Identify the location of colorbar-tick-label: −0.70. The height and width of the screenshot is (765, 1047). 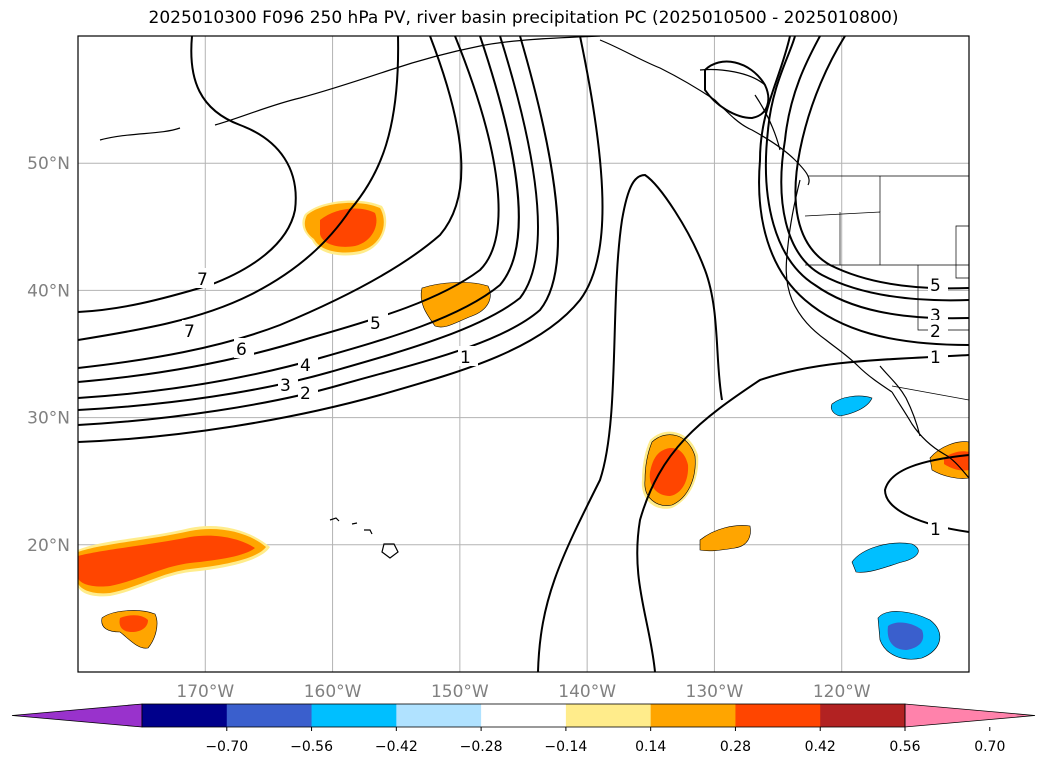
(226, 747).